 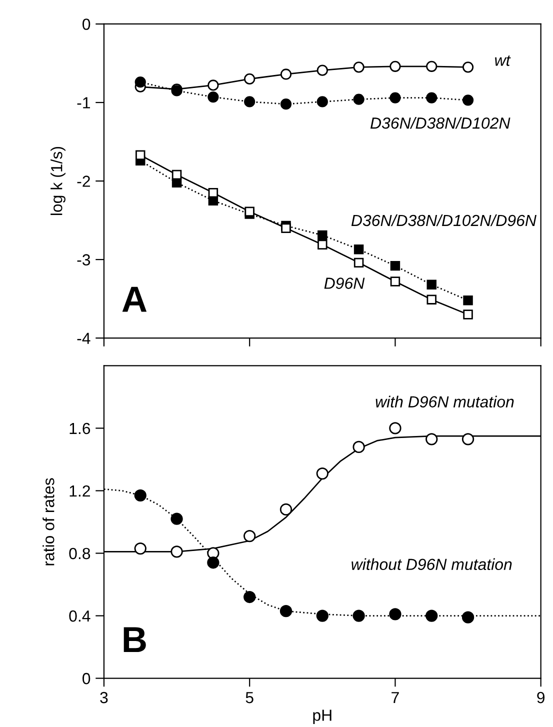 I want to click on y-axis-title: ratio of rates, so click(x=48, y=522).